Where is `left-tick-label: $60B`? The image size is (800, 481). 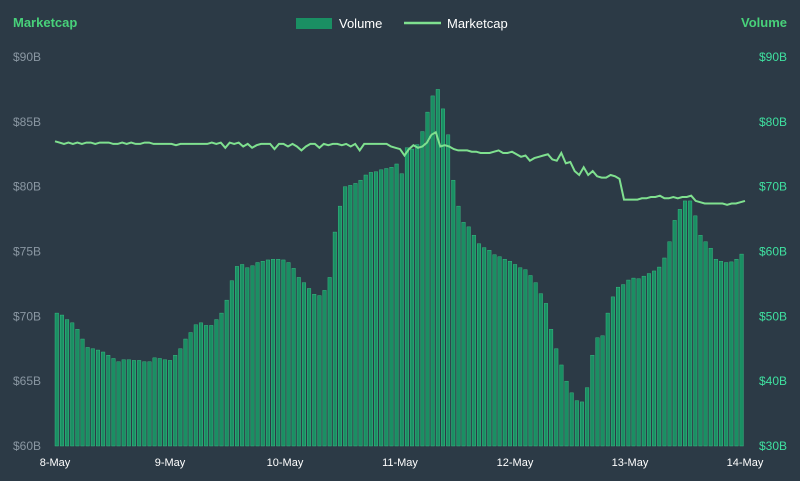
left-tick-label: $60B is located at coordinates (27, 446).